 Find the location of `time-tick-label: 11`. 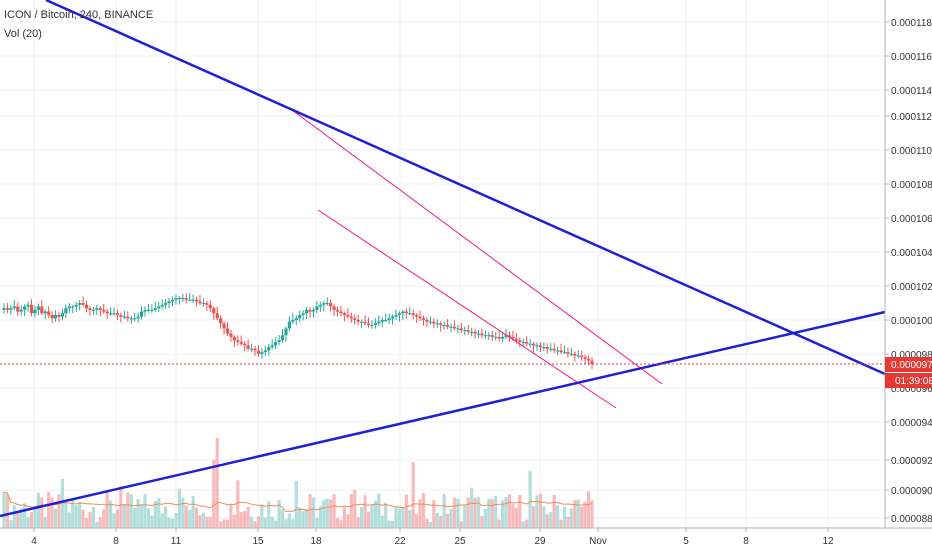

time-tick-label: 11 is located at coordinates (176, 541).